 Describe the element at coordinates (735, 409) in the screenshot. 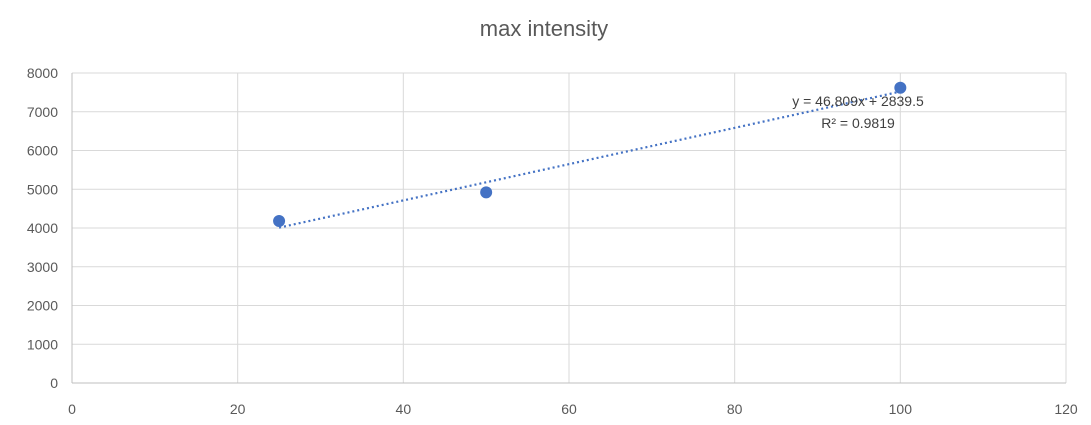

I see `x-tick-label: 80` at that location.